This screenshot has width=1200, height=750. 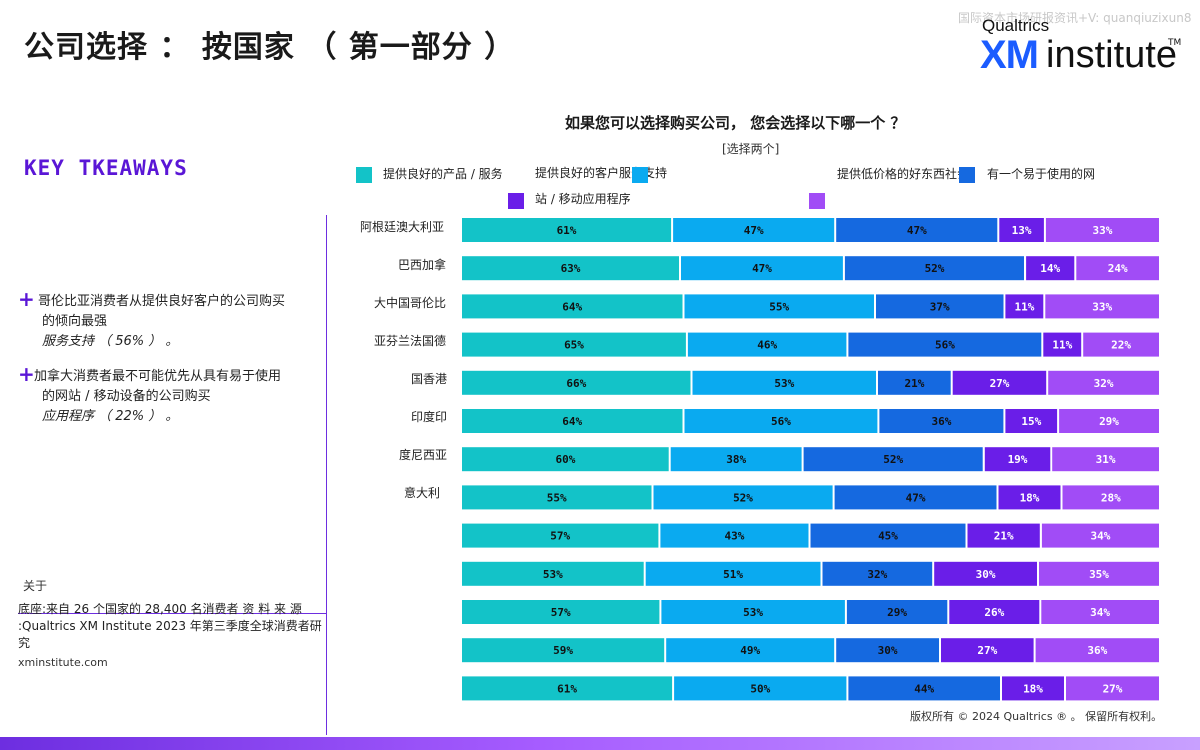 I want to click on base-line: 底座:来自 26 个国家的 28,400 名消费者 资 料 来 源, so click(x=160, y=609).